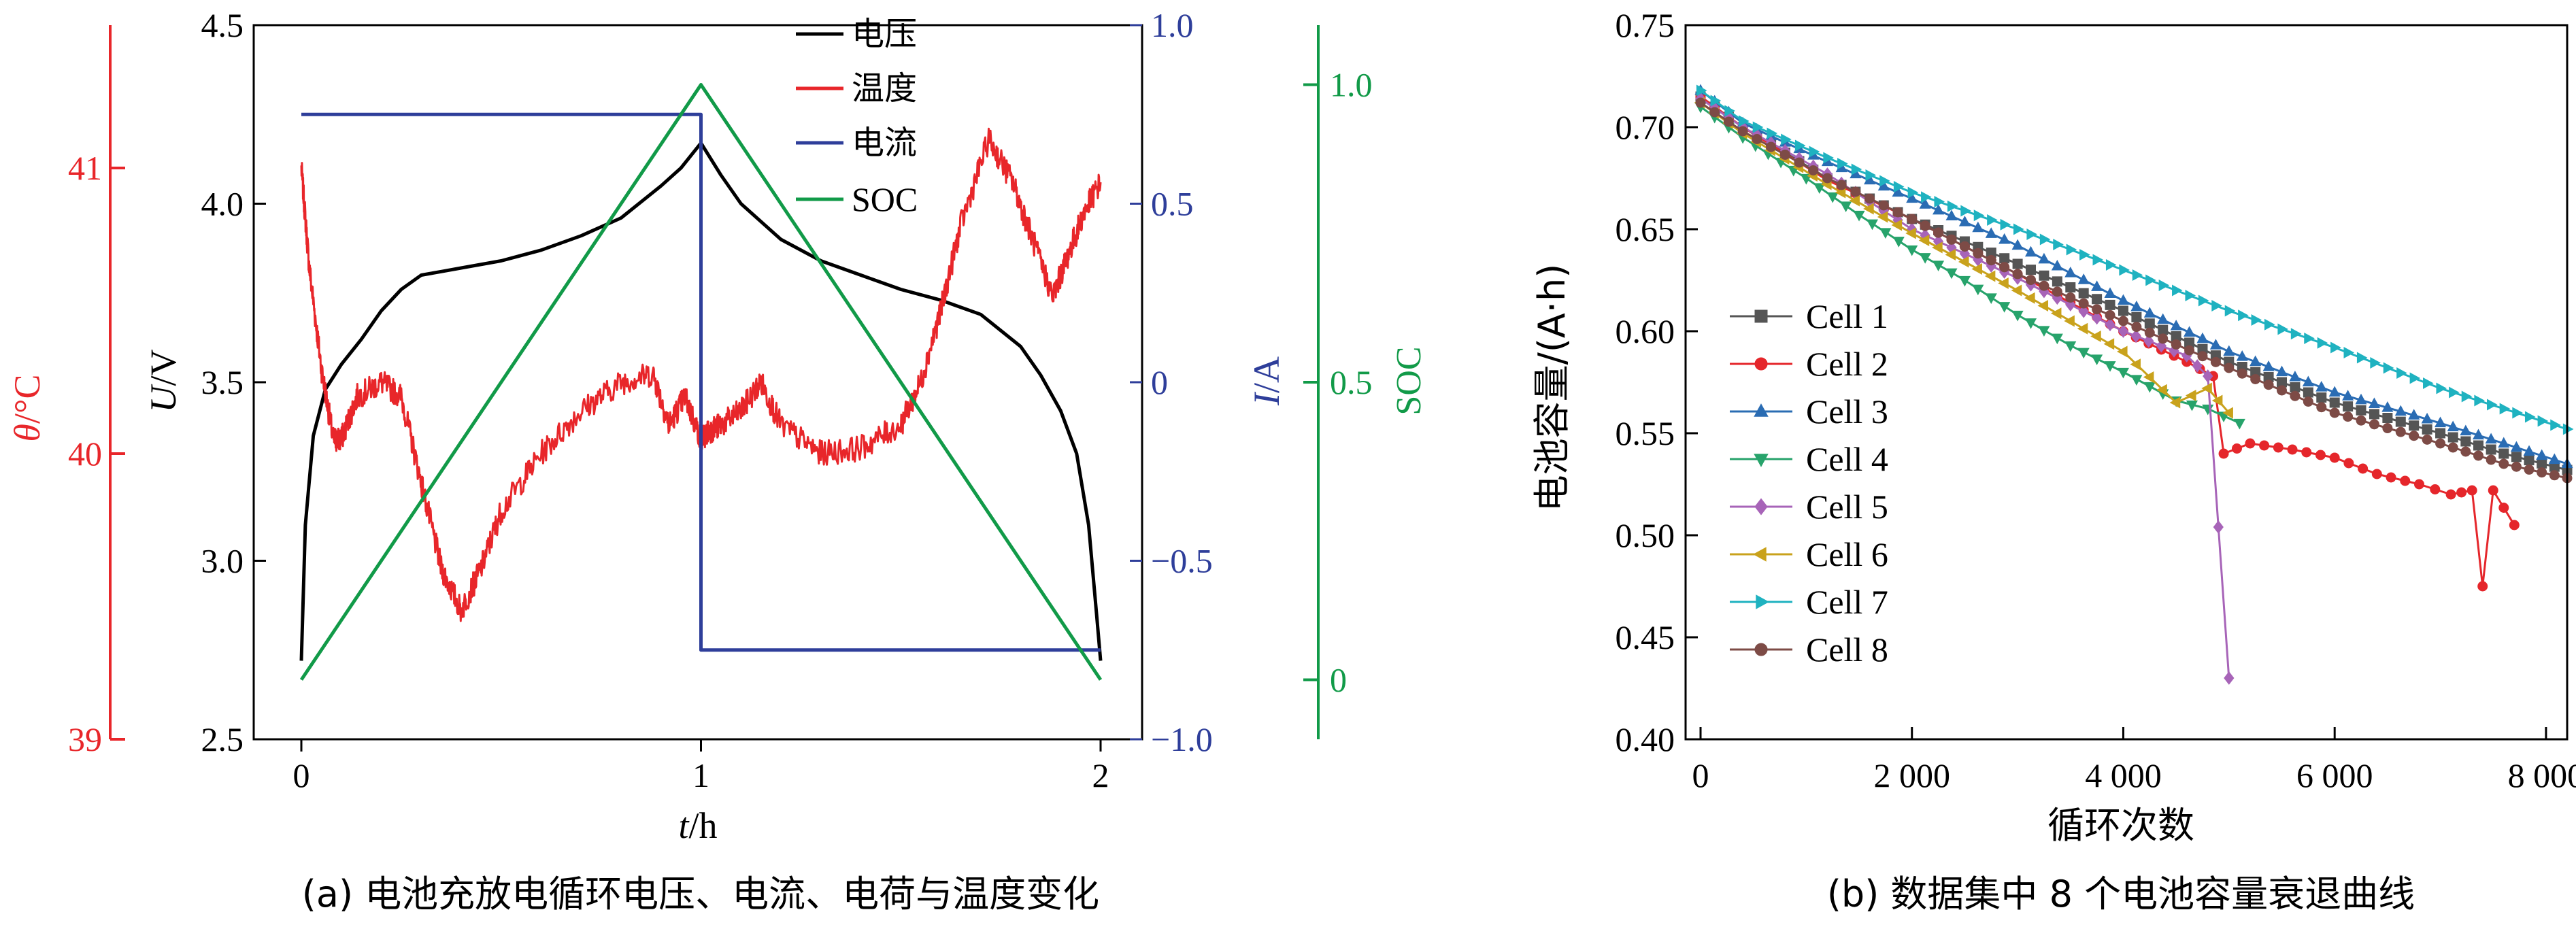 The width and height of the screenshot is (2576, 927). I want to click on current-axis-var: I, so click(1266, 398).